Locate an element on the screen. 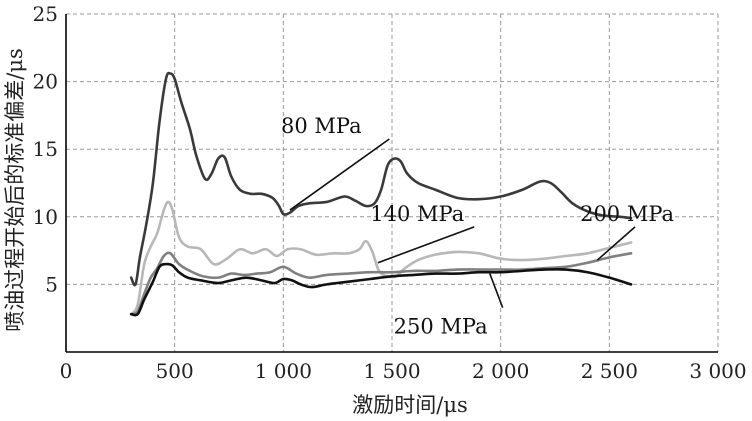 Image resolution: width=752 pixels, height=421 pixels. series-label-80-mpa: 80 MPa is located at coordinates (321, 126).